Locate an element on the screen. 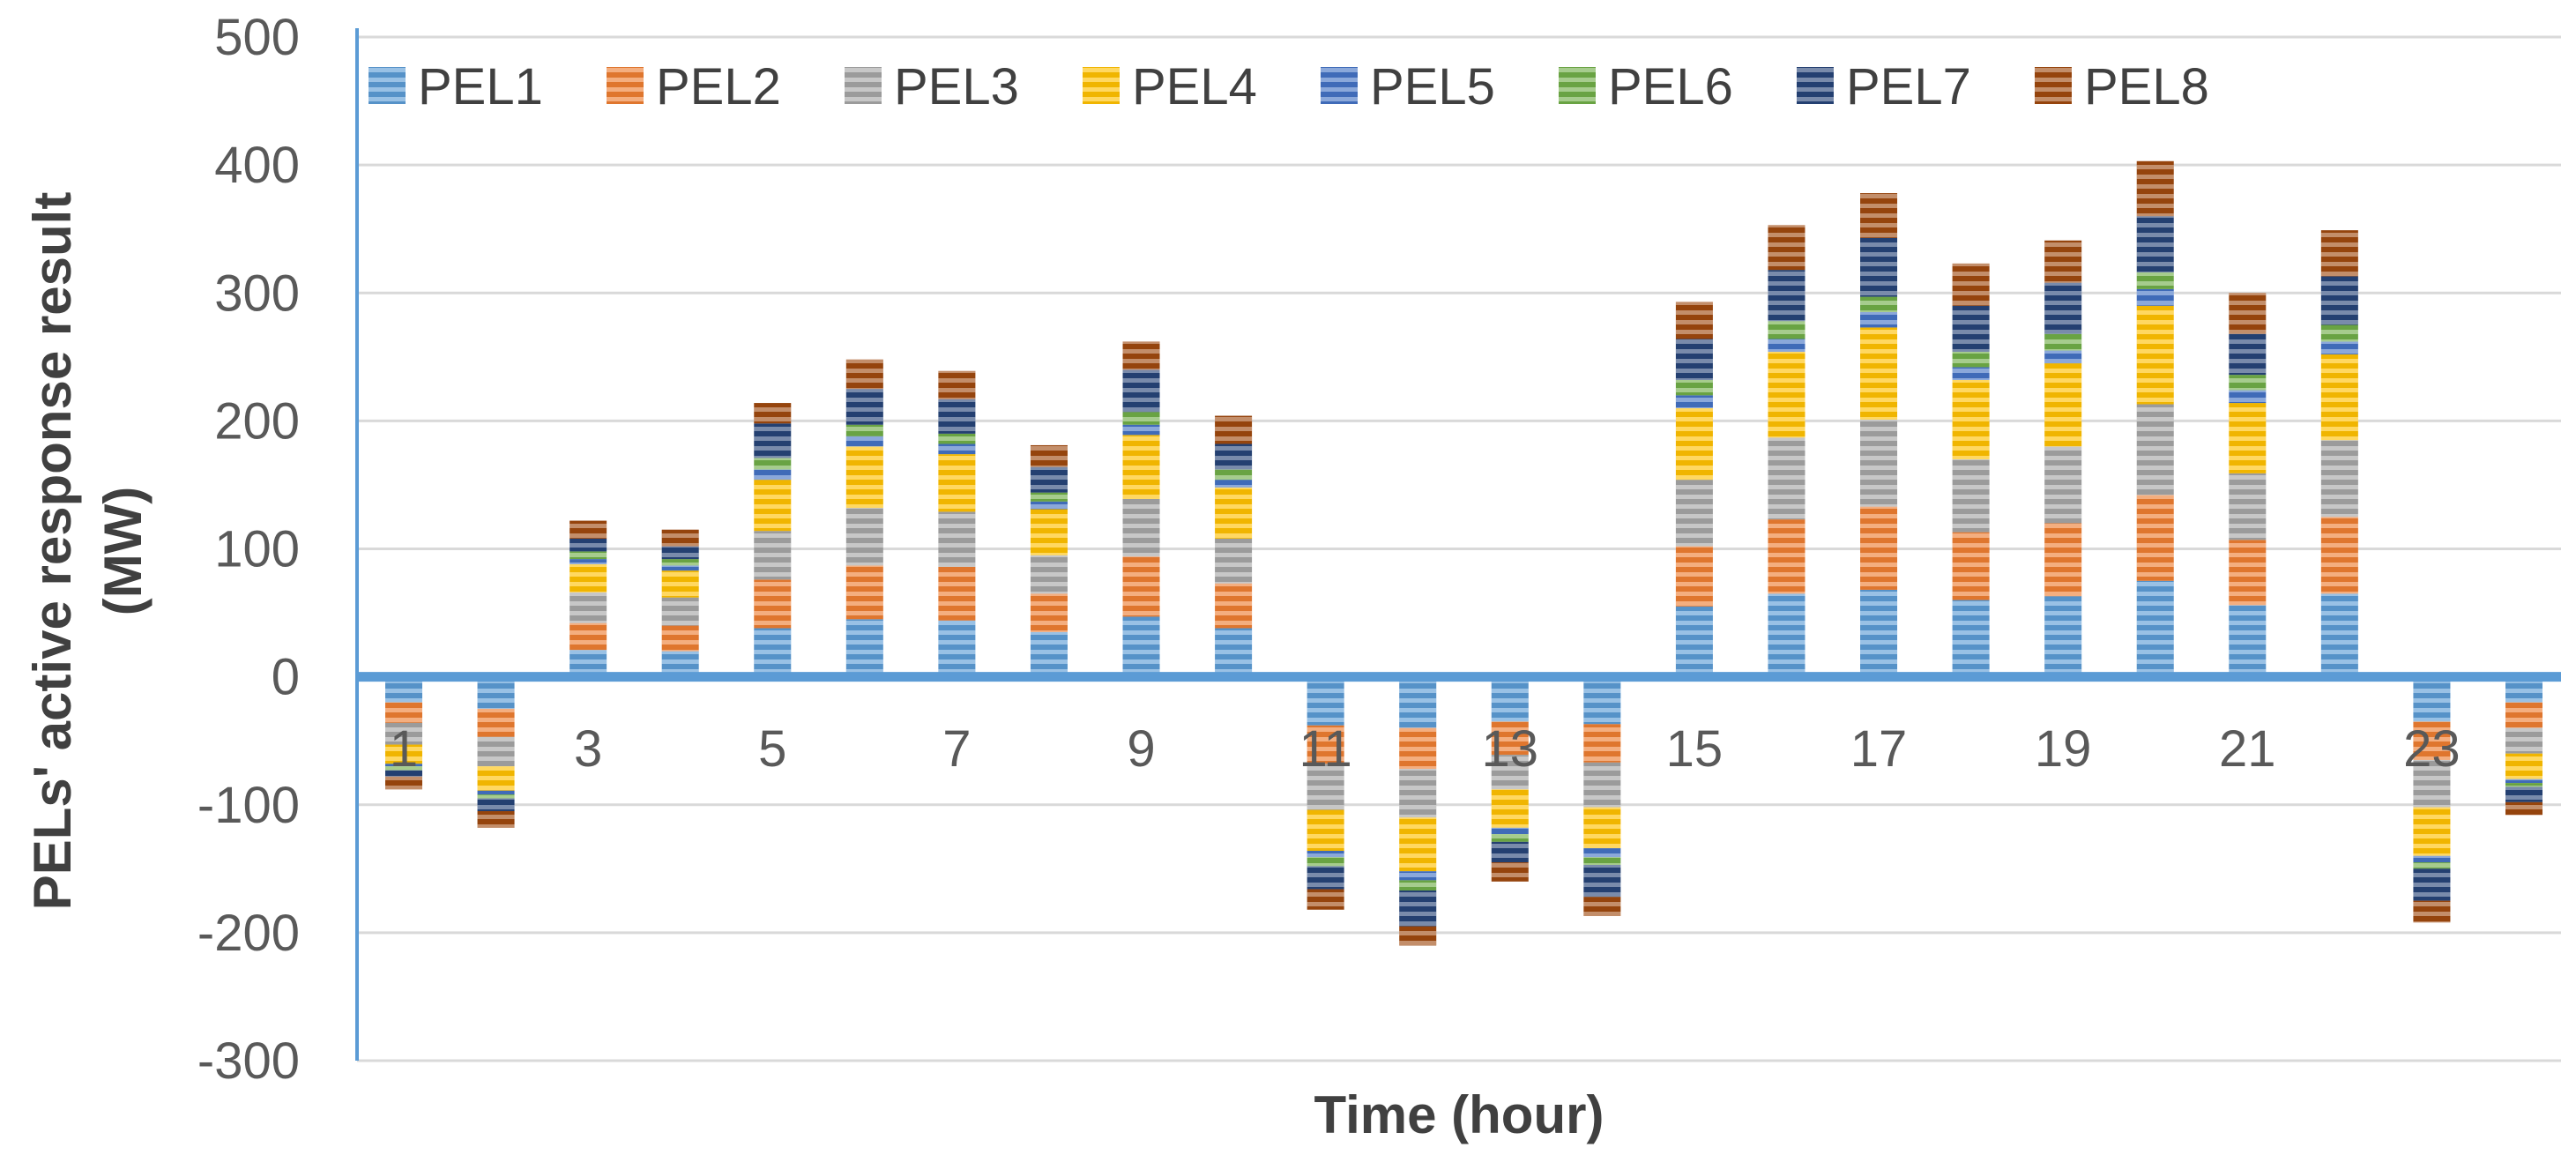 The image size is (2576, 1155). legend-item-pel2: PEL2 is located at coordinates (694, 87).